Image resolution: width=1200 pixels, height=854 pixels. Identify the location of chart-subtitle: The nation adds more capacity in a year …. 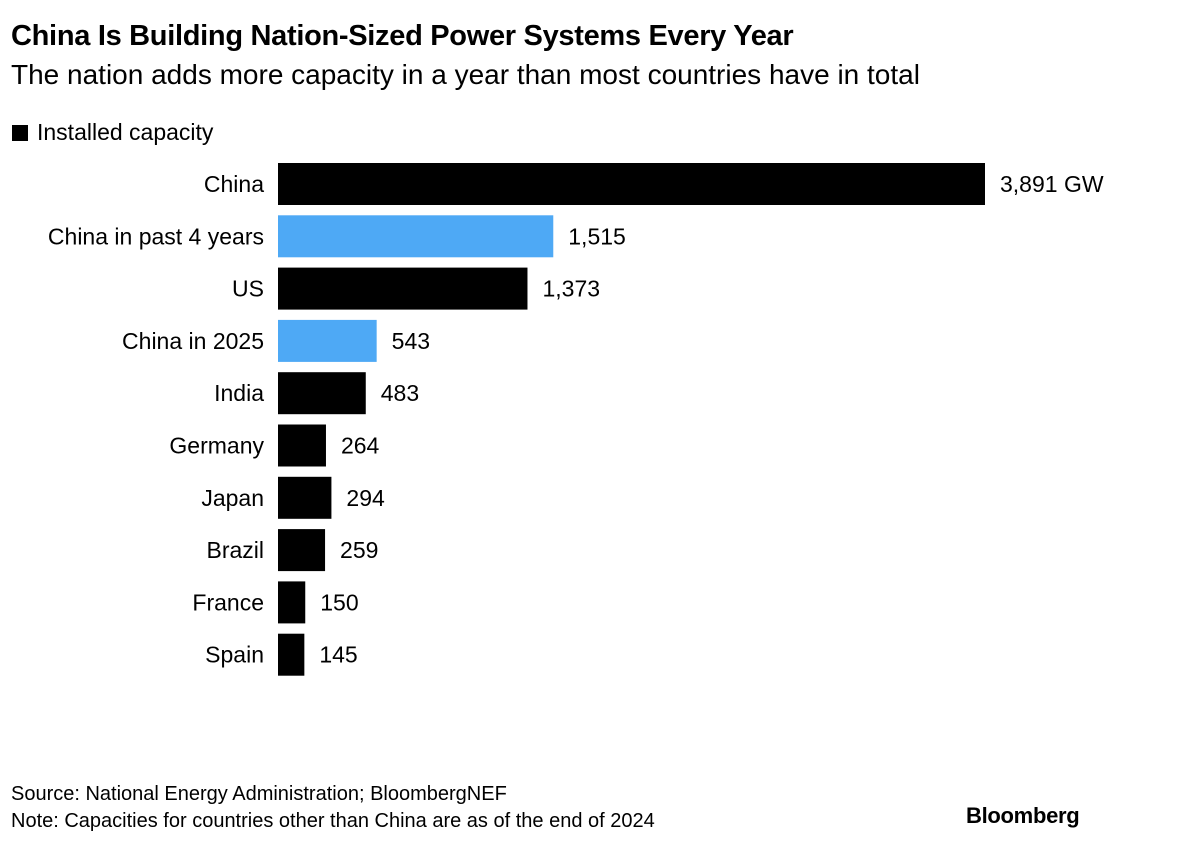
(465, 74).